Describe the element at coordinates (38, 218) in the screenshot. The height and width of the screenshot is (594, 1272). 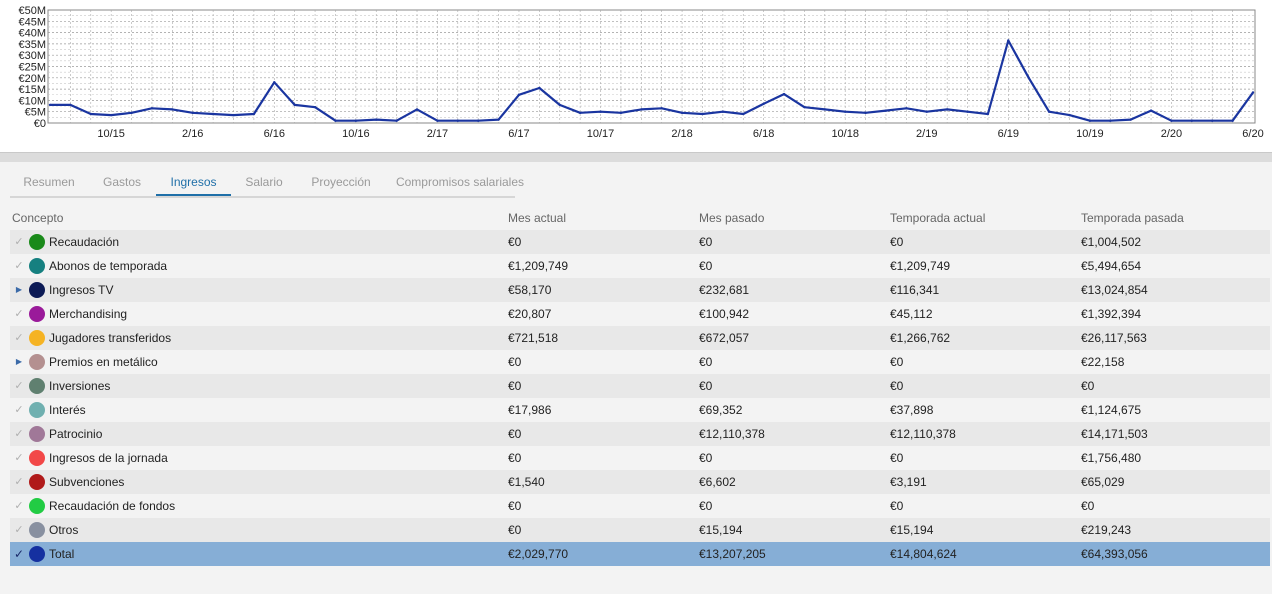
I see `header-concepto: Concepto` at that location.